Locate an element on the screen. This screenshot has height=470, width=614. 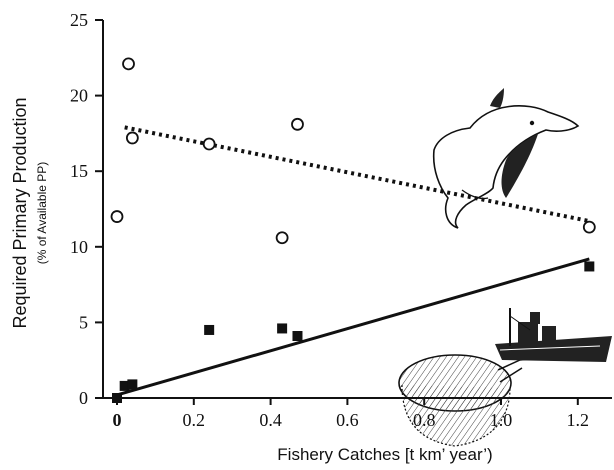
y-tick-label: 25 is located at coordinates (79, 20).